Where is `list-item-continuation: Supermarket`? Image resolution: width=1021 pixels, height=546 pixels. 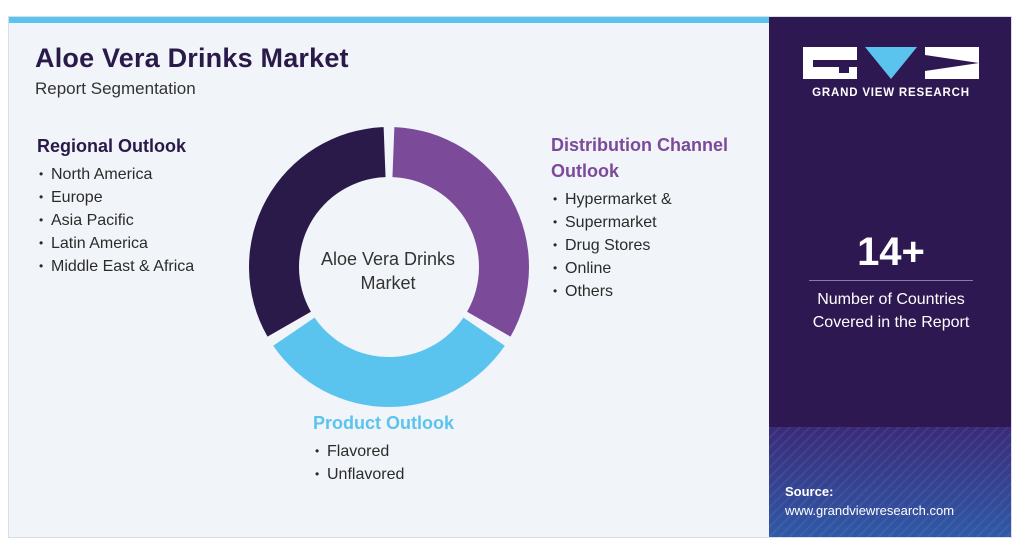 list-item-continuation: Supermarket is located at coordinates (661, 222).